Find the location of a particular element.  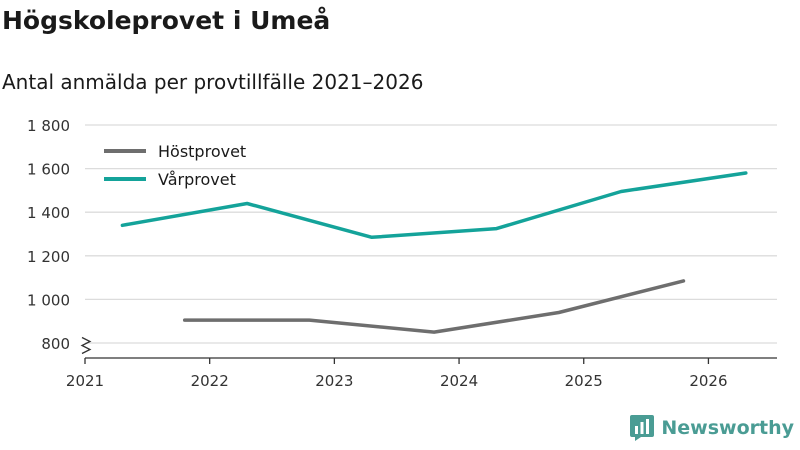

x-tick-label: 2023 is located at coordinates (334, 381).